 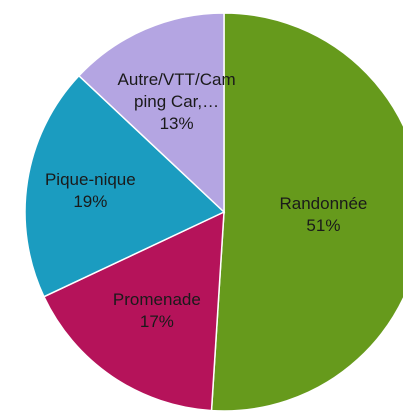 I want to click on value-label: 17%, so click(x=156, y=321).